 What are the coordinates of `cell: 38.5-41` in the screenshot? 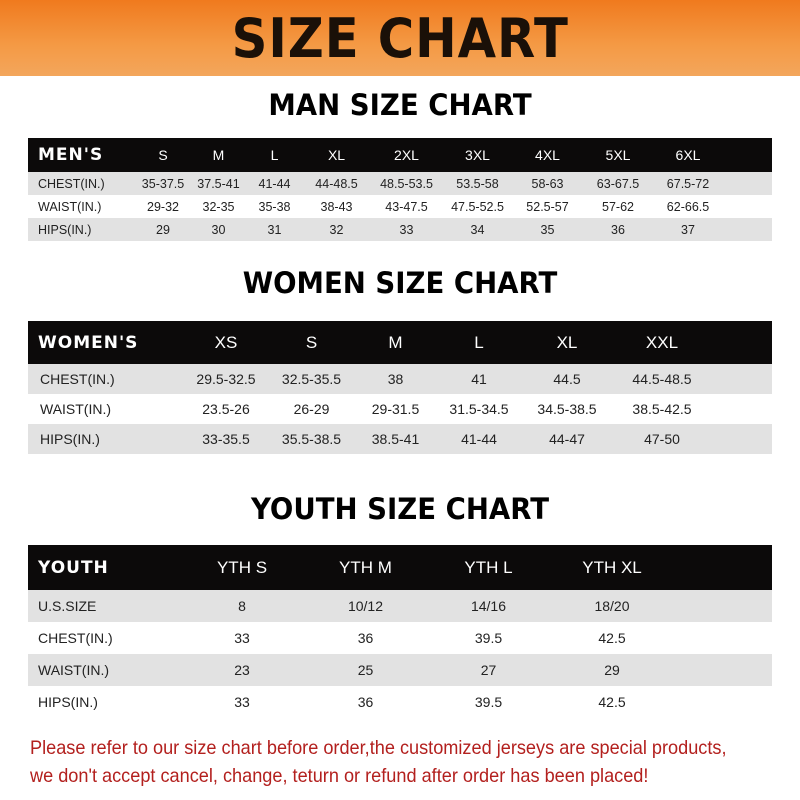 It's located at (395, 439).